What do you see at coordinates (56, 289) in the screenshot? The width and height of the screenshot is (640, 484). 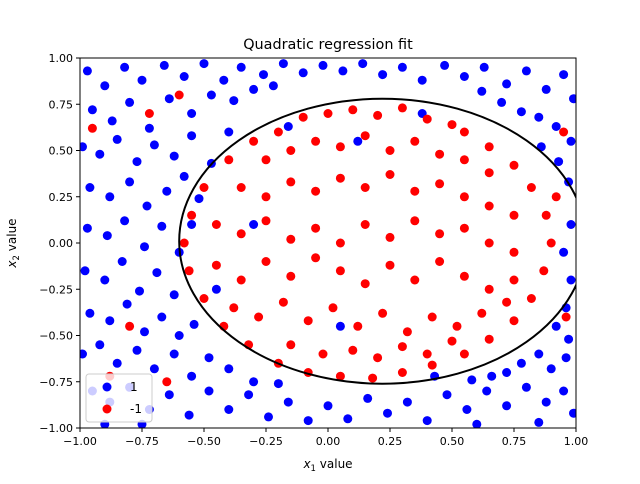 I see `y-tick-label: −0.25` at bounding box center [56, 289].